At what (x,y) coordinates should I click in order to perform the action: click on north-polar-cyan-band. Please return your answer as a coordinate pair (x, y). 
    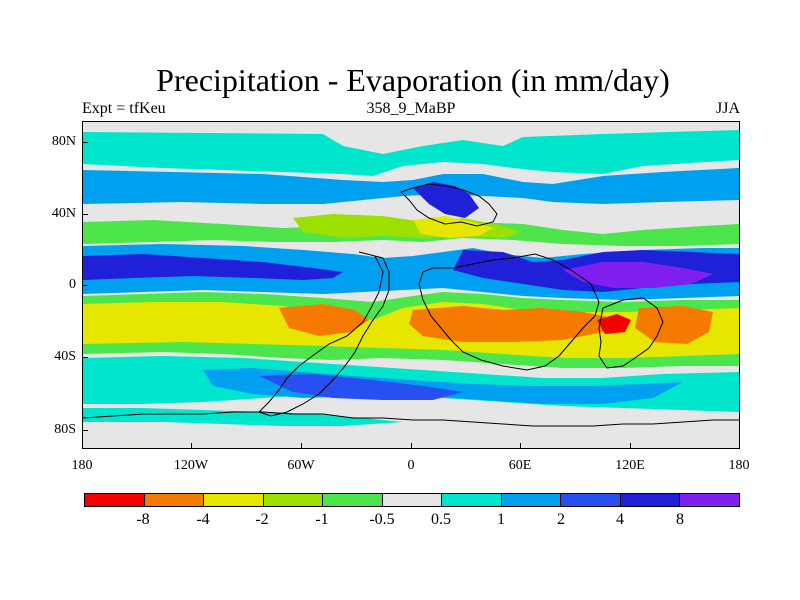
    Looking at the image, I should click on (411, 153).